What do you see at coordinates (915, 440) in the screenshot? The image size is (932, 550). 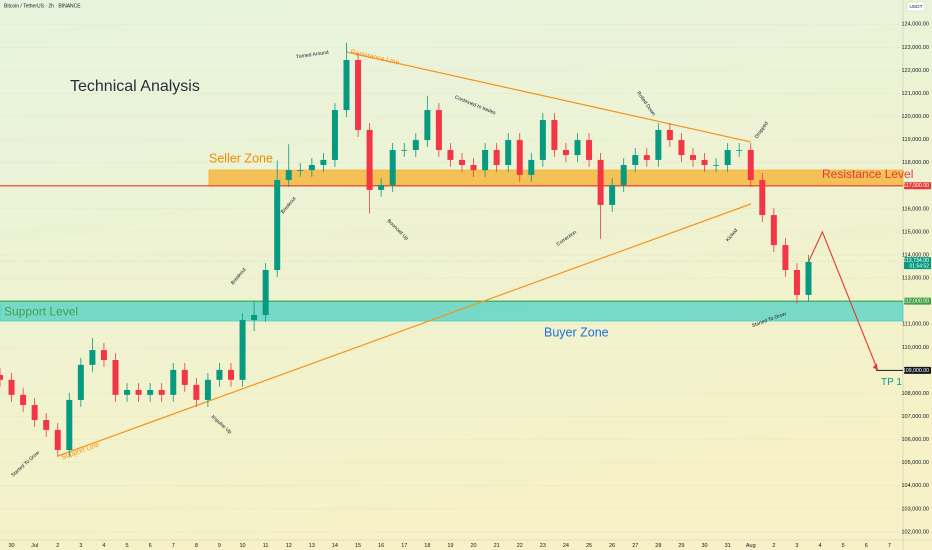 I see `y-tick-label: 106,000.00` at bounding box center [915, 440].